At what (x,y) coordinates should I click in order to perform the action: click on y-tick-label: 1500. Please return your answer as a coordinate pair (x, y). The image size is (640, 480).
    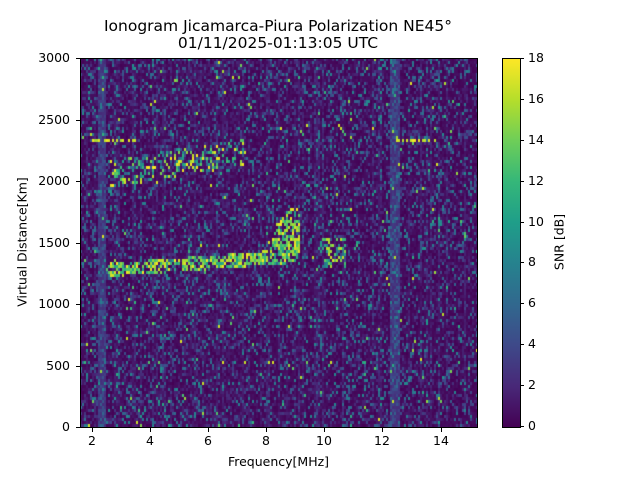
    Looking at the image, I should click on (54, 242).